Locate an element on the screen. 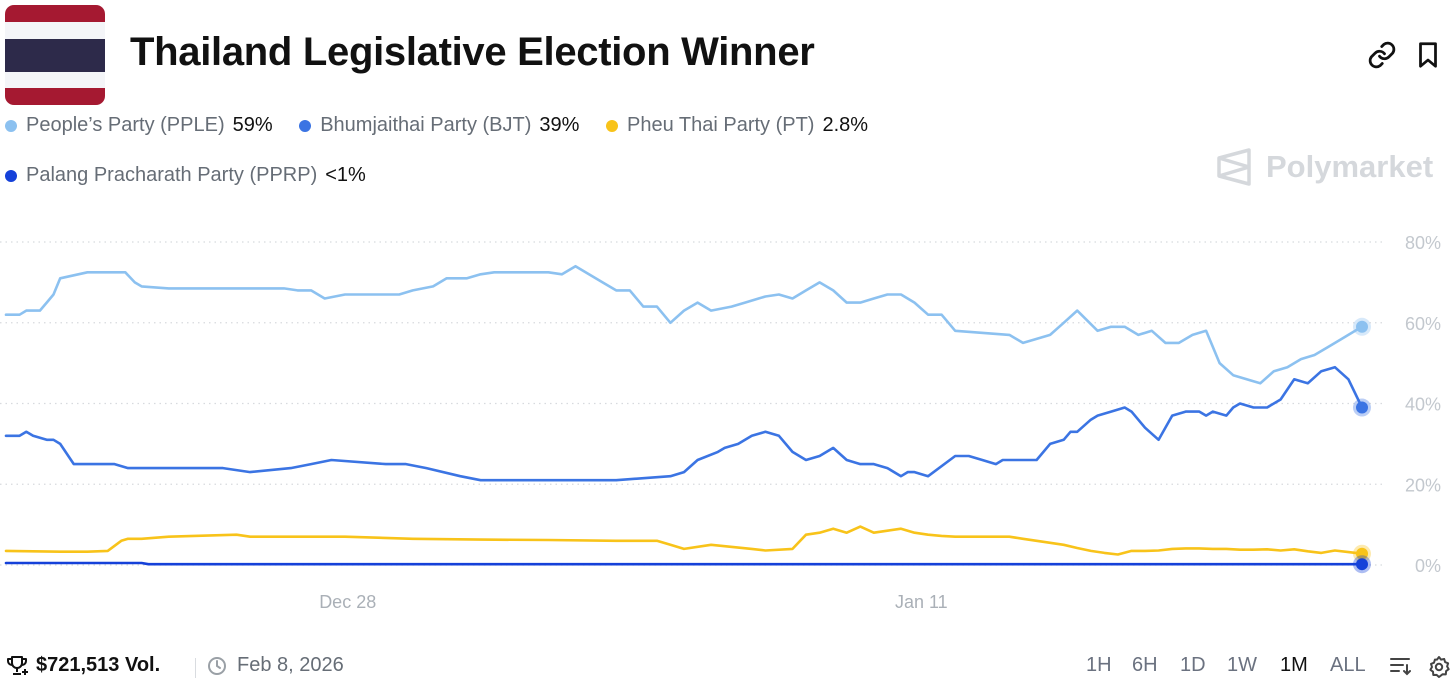  range-all: ALL is located at coordinates (1348, 665).